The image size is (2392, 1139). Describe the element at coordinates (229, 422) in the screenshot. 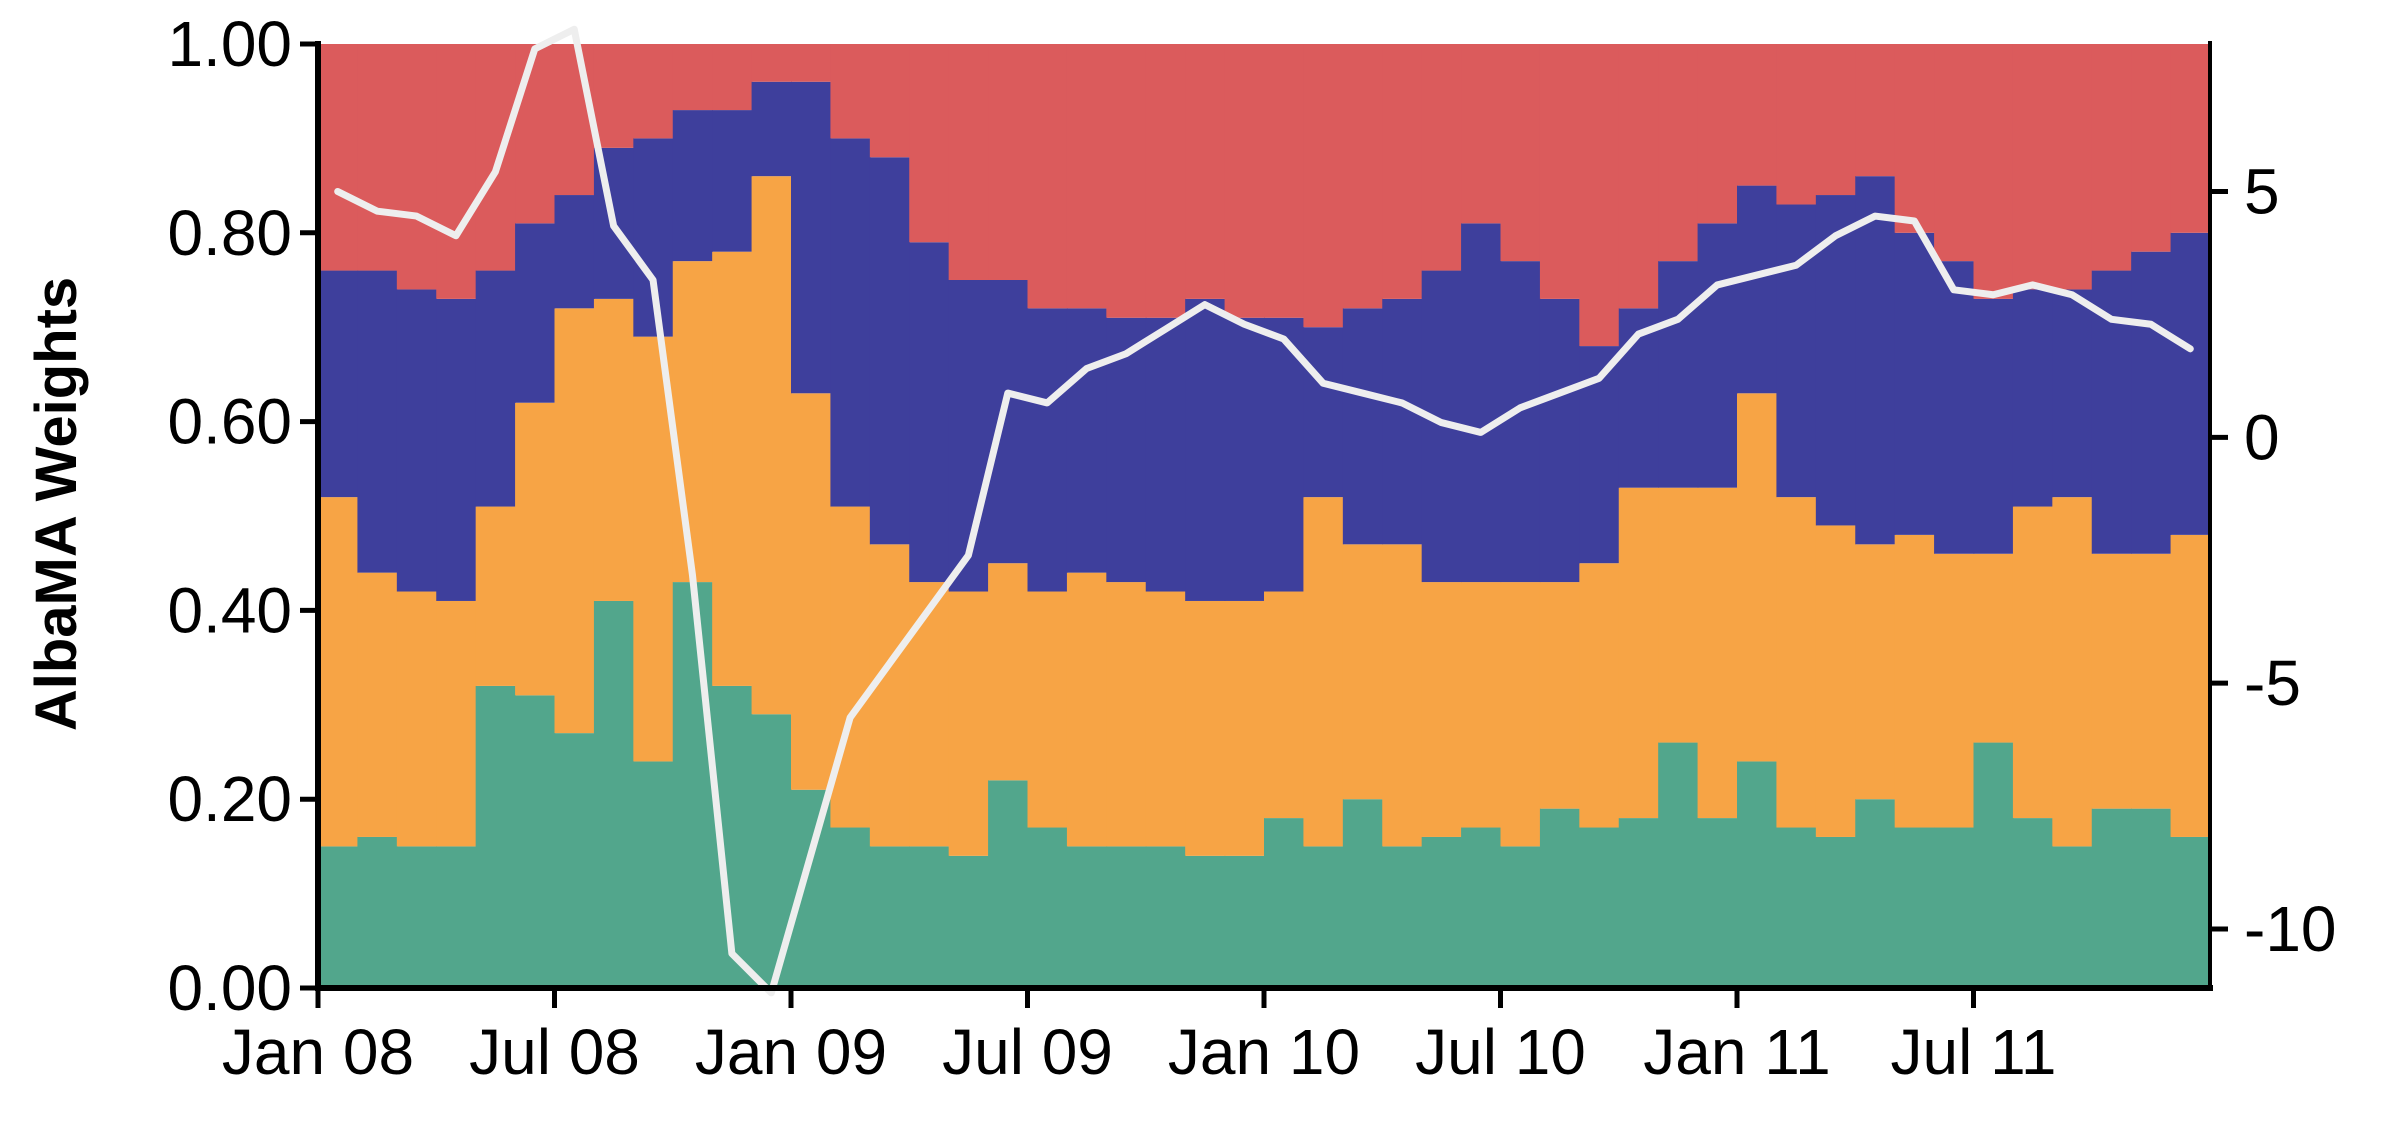

I see `y-tick-label: 0.60` at that location.